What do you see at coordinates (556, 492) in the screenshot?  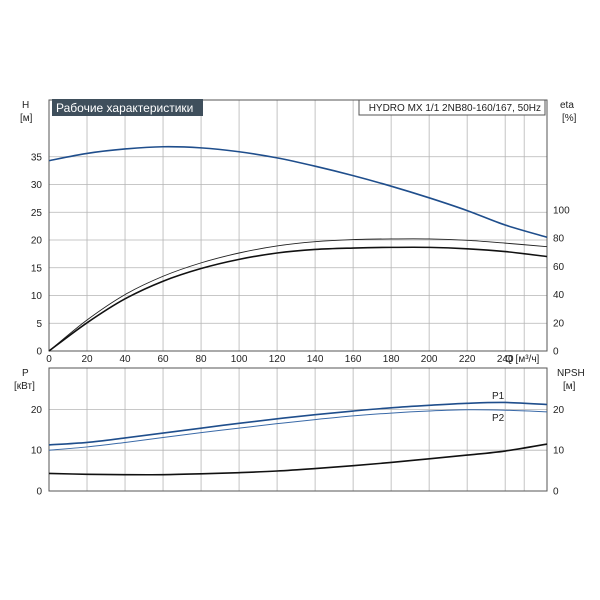 I see `bottom-right-tick-label: 0` at bounding box center [556, 492].